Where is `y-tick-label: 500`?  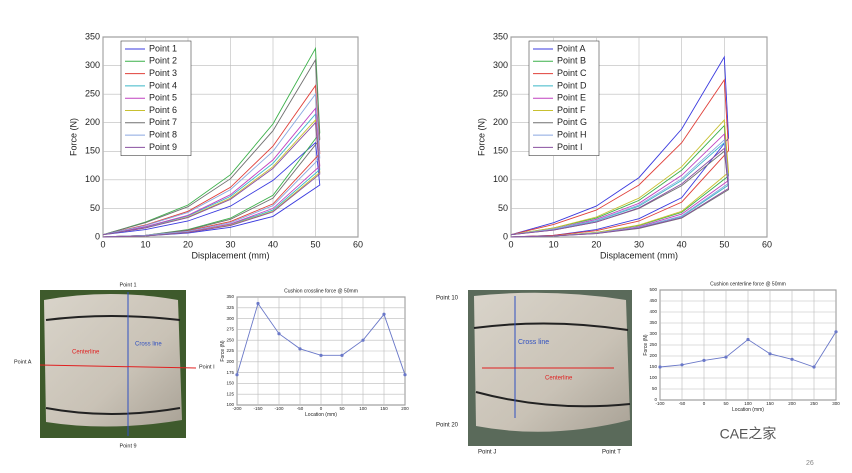 y-tick-label: 500 is located at coordinates (653, 289).